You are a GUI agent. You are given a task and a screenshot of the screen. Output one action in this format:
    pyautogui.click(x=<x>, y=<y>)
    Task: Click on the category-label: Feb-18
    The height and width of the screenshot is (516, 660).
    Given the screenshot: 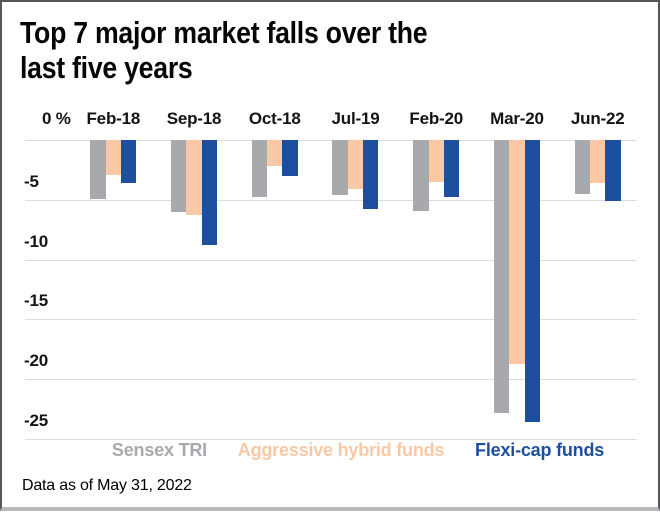 What is the action you would take?
    pyautogui.click(x=113, y=118)
    